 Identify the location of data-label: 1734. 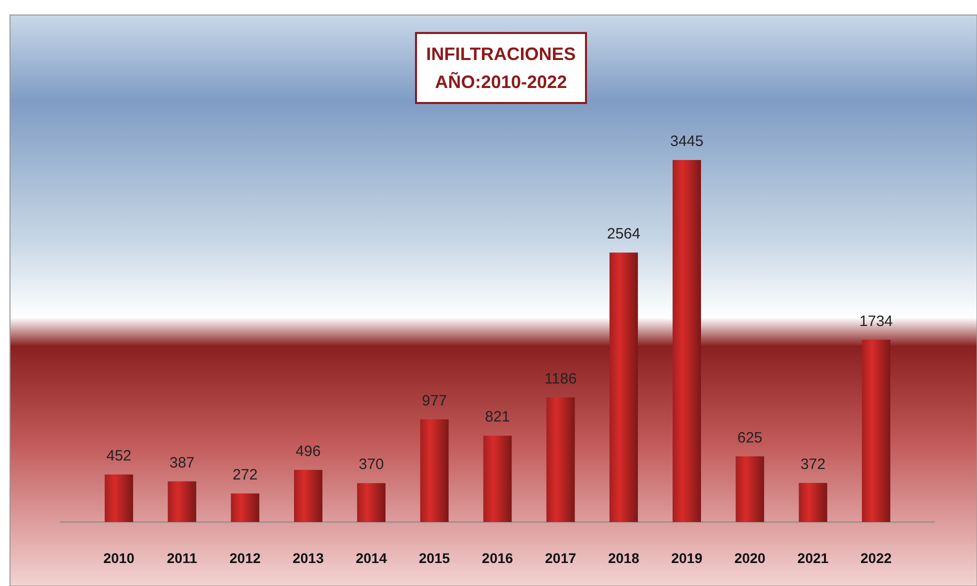
(876, 321).